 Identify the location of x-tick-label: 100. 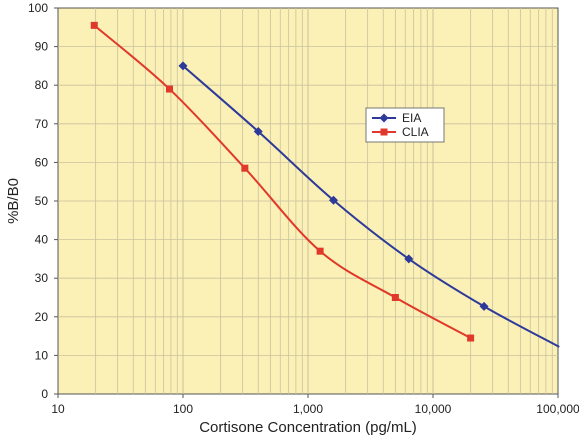
(183, 409).